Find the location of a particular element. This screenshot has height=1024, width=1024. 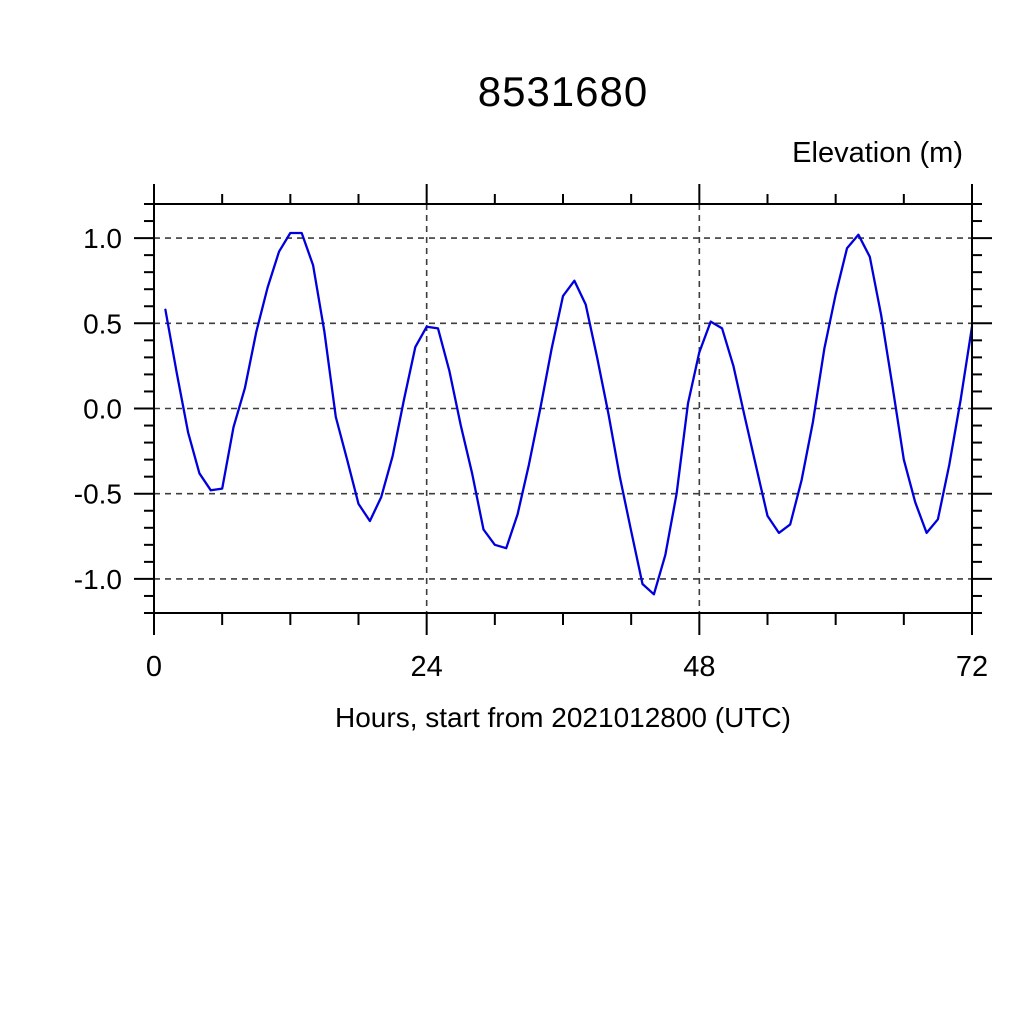

y-tick-label: -1.0 is located at coordinates (98, 579).